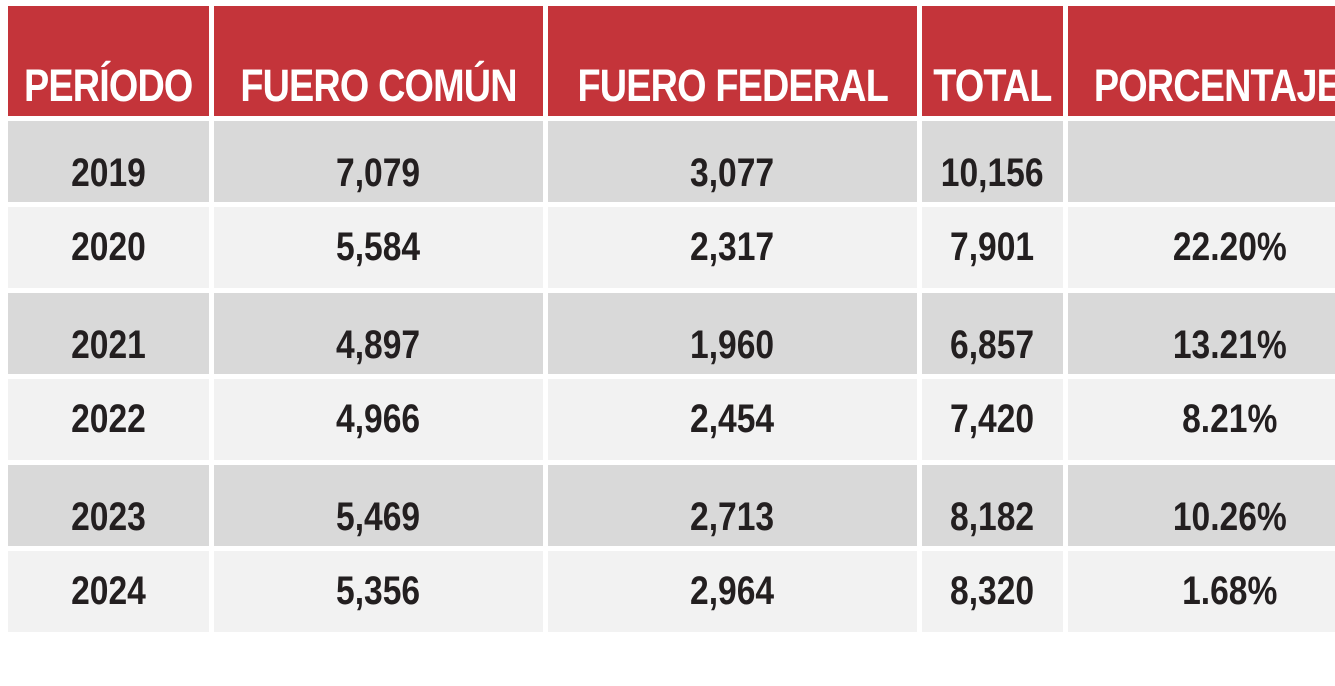 This screenshot has width=1335, height=686. Describe the element at coordinates (378, 61) in the screenshot. I see `column-header-fuero-comun: FUERO COMÚN` at that location.